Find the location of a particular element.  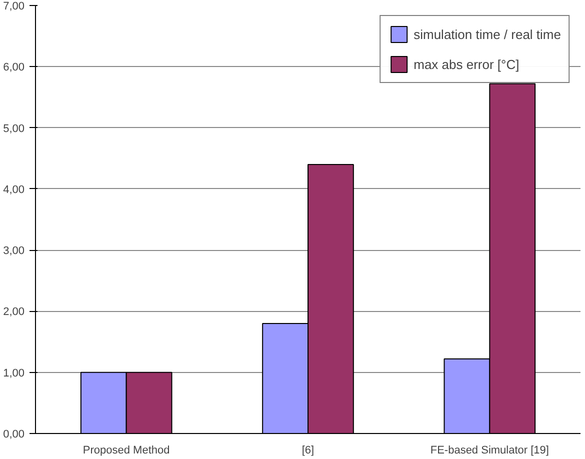

y-tick-label: 1,00 is located at coordinates (14, 373).